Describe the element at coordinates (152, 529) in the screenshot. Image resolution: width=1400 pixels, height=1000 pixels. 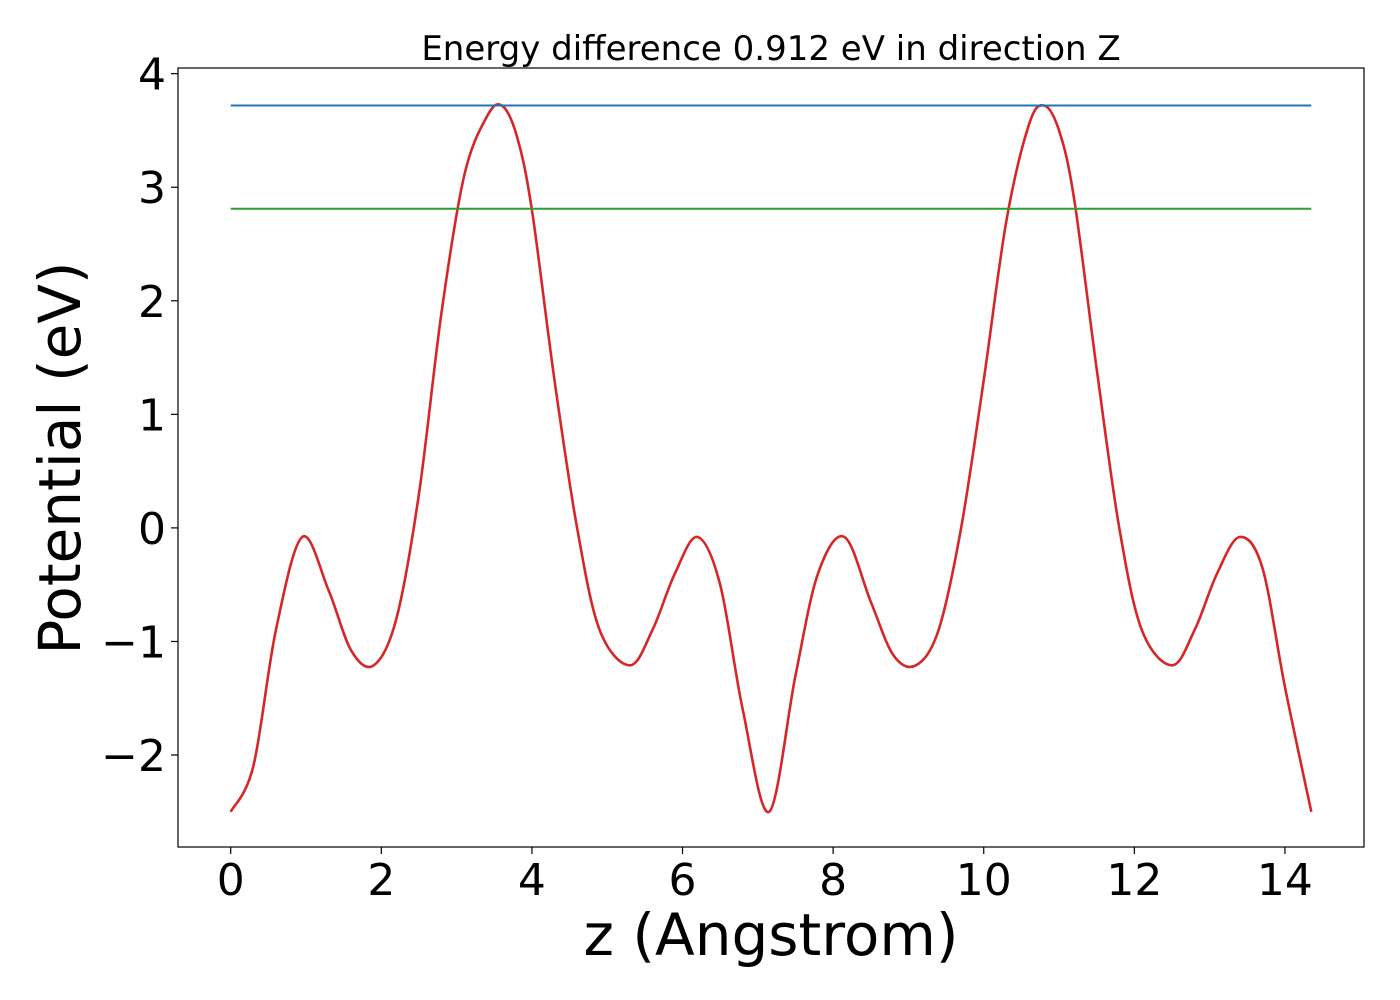
I see `y-tick-label: 0` at that location.